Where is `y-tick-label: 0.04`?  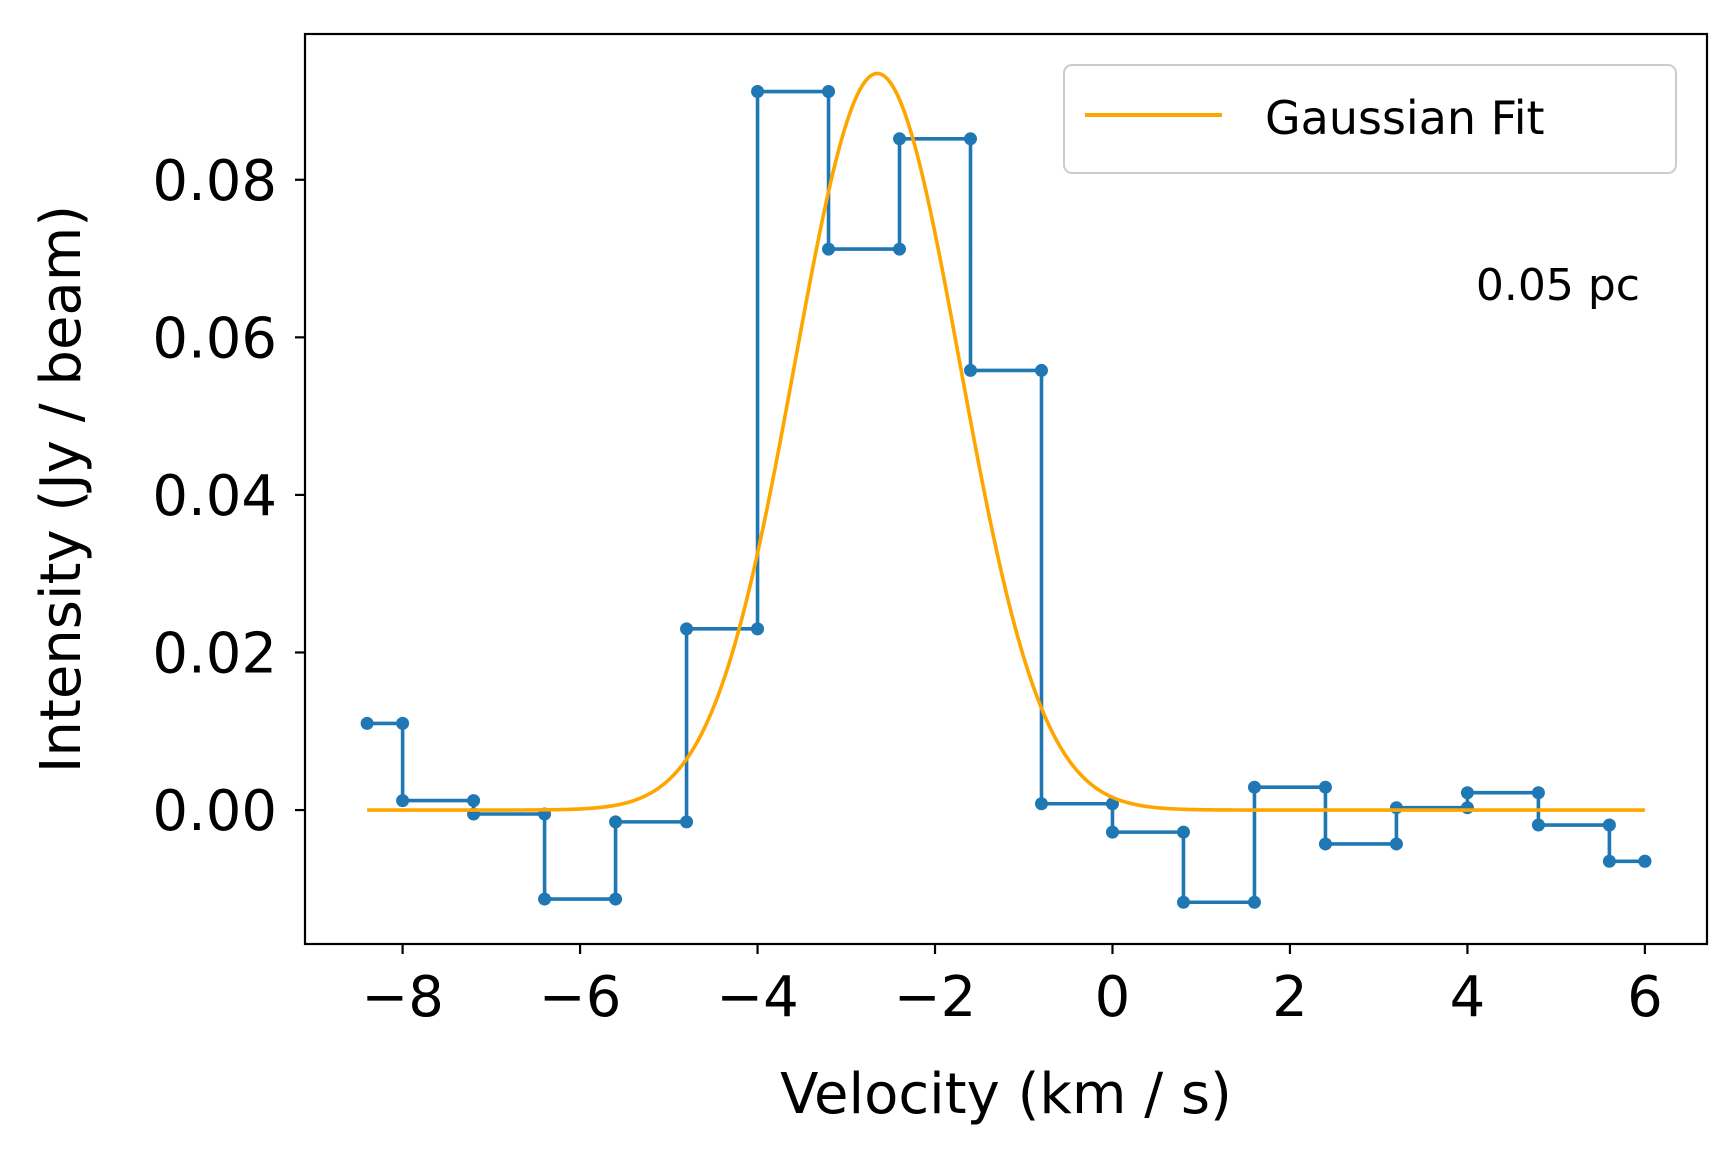 y-tick-label: 0.04 is located at coordinates (214, 496).